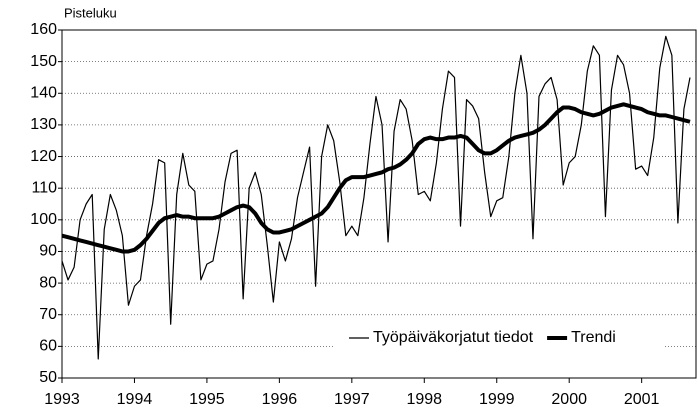  I want to click on x-tick-label: 1993, so click(62, 399).